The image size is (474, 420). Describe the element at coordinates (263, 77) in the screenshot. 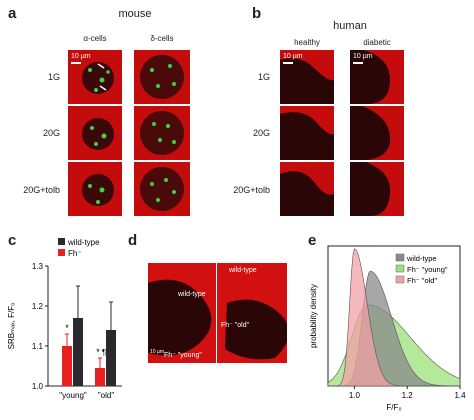

I see `panel-b-row-1g: 1G` at that location.